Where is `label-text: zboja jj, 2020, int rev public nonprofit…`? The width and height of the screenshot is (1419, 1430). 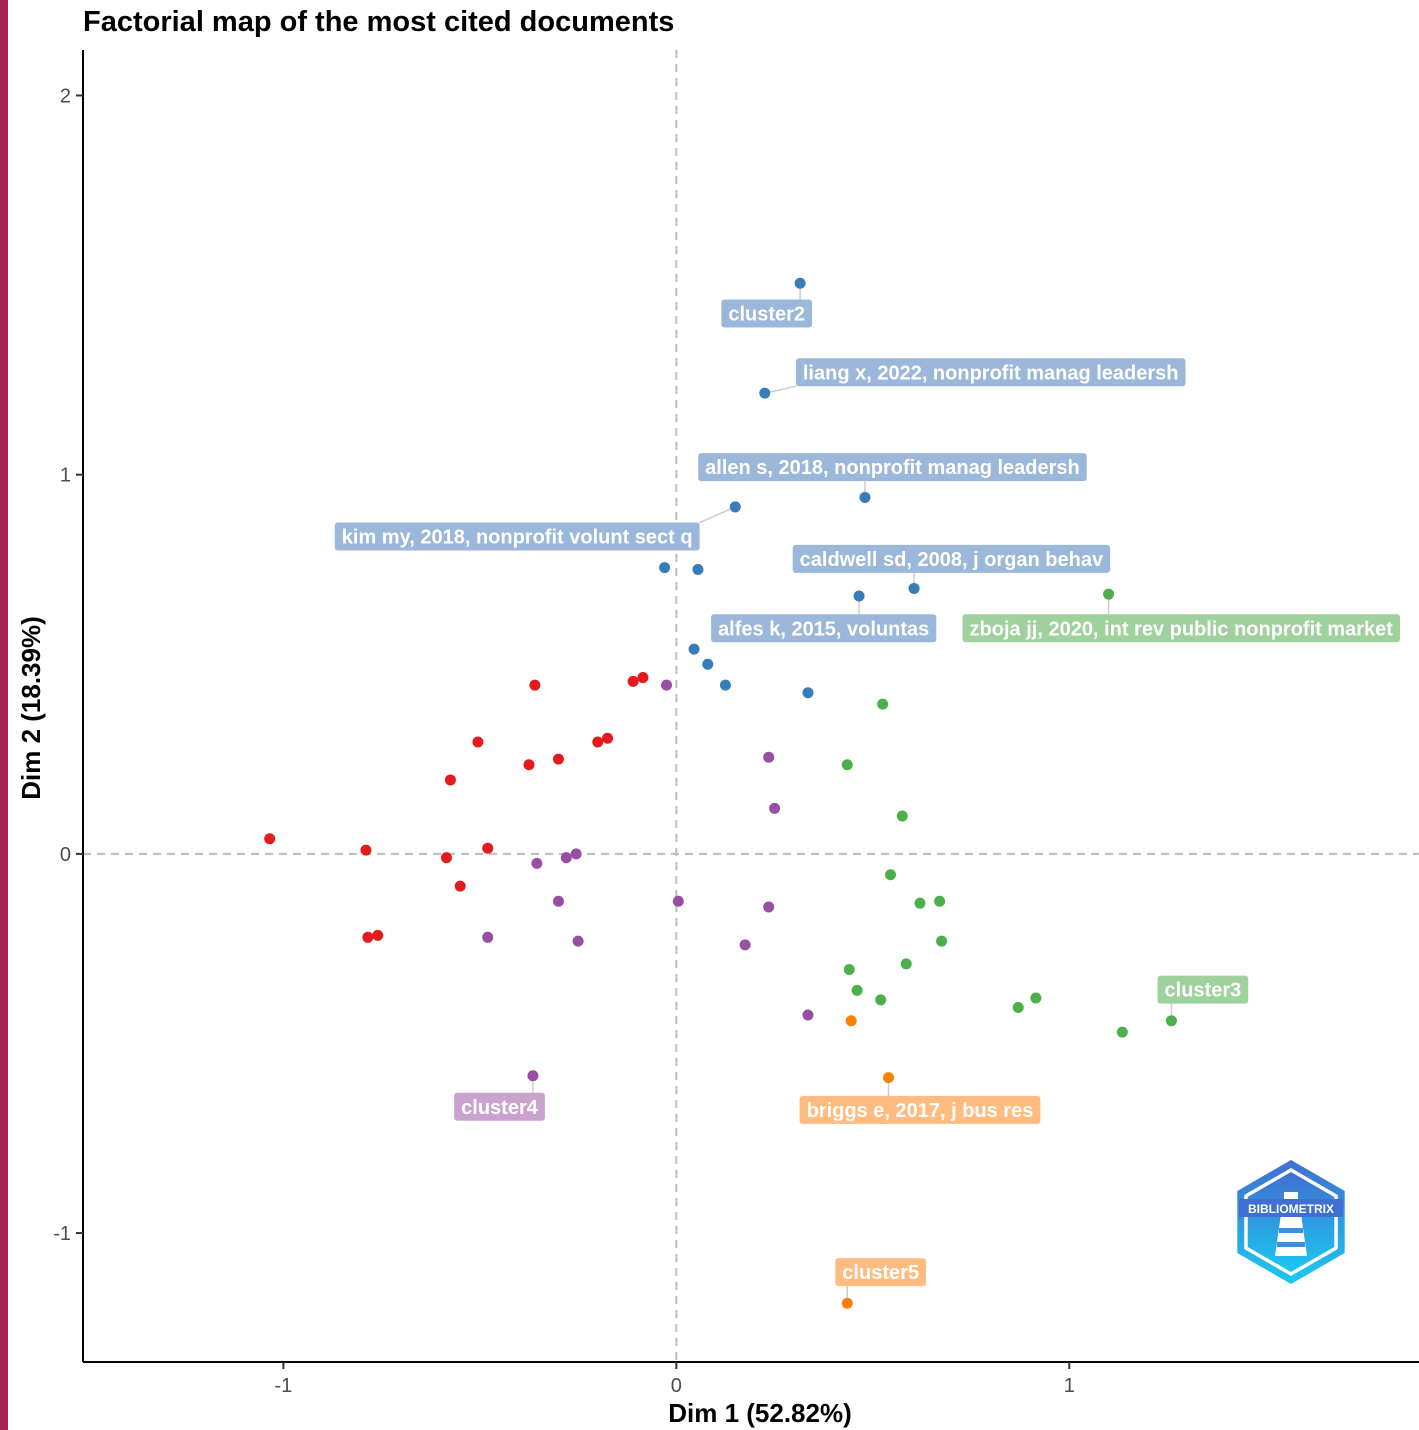 label-text: zboja jj, 2020, int rev public nonprofit… is located at coordinates (1182, 629).